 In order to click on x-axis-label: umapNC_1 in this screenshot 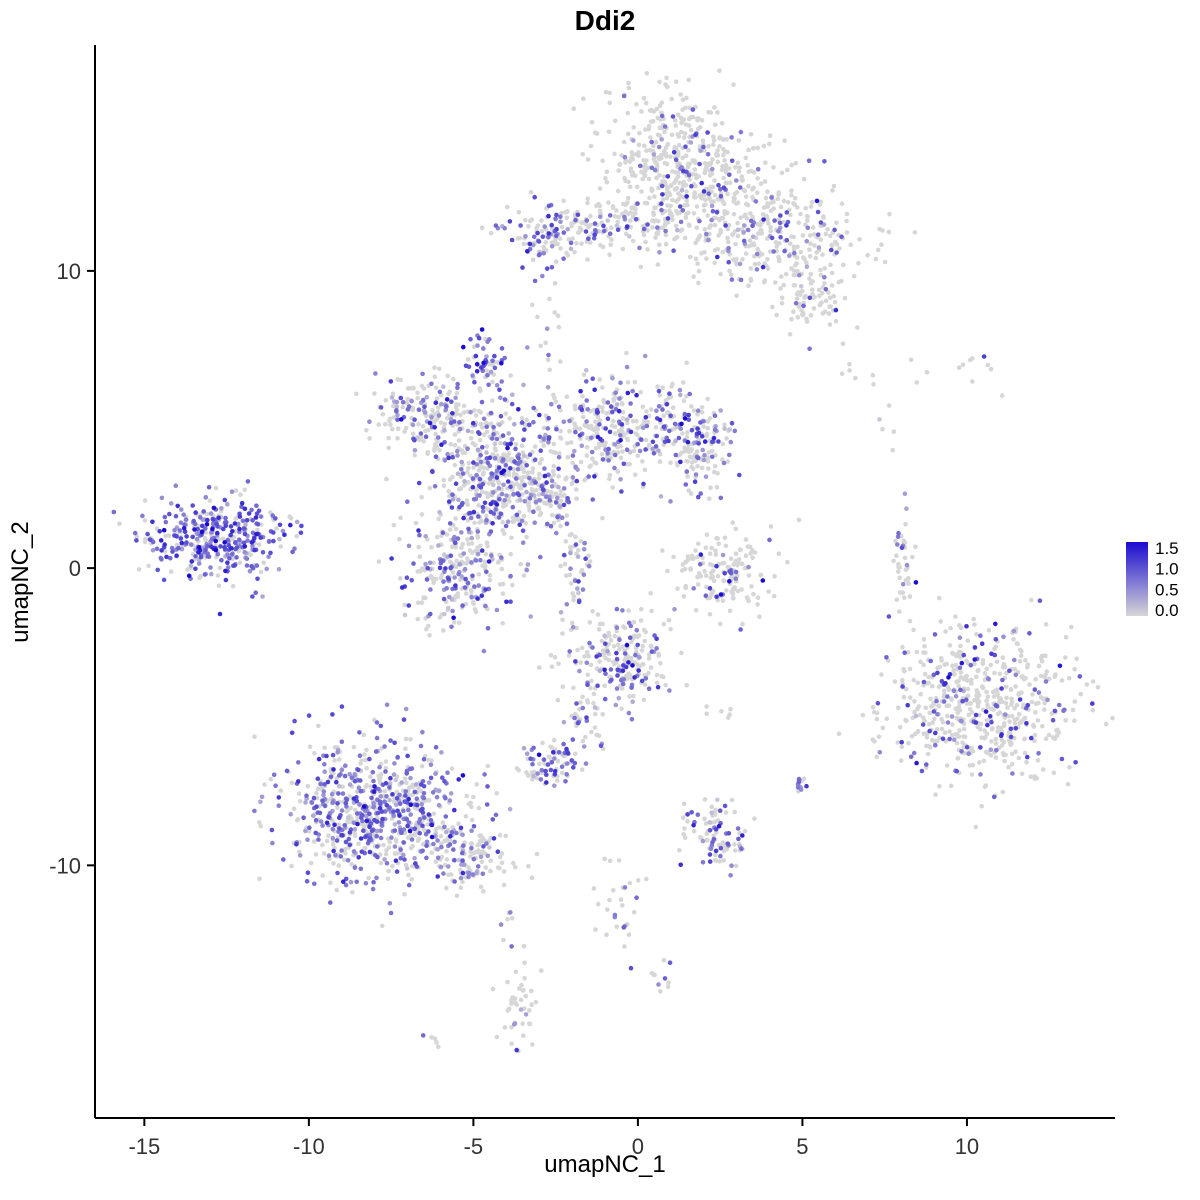, I will do `click(604, 1164)`.